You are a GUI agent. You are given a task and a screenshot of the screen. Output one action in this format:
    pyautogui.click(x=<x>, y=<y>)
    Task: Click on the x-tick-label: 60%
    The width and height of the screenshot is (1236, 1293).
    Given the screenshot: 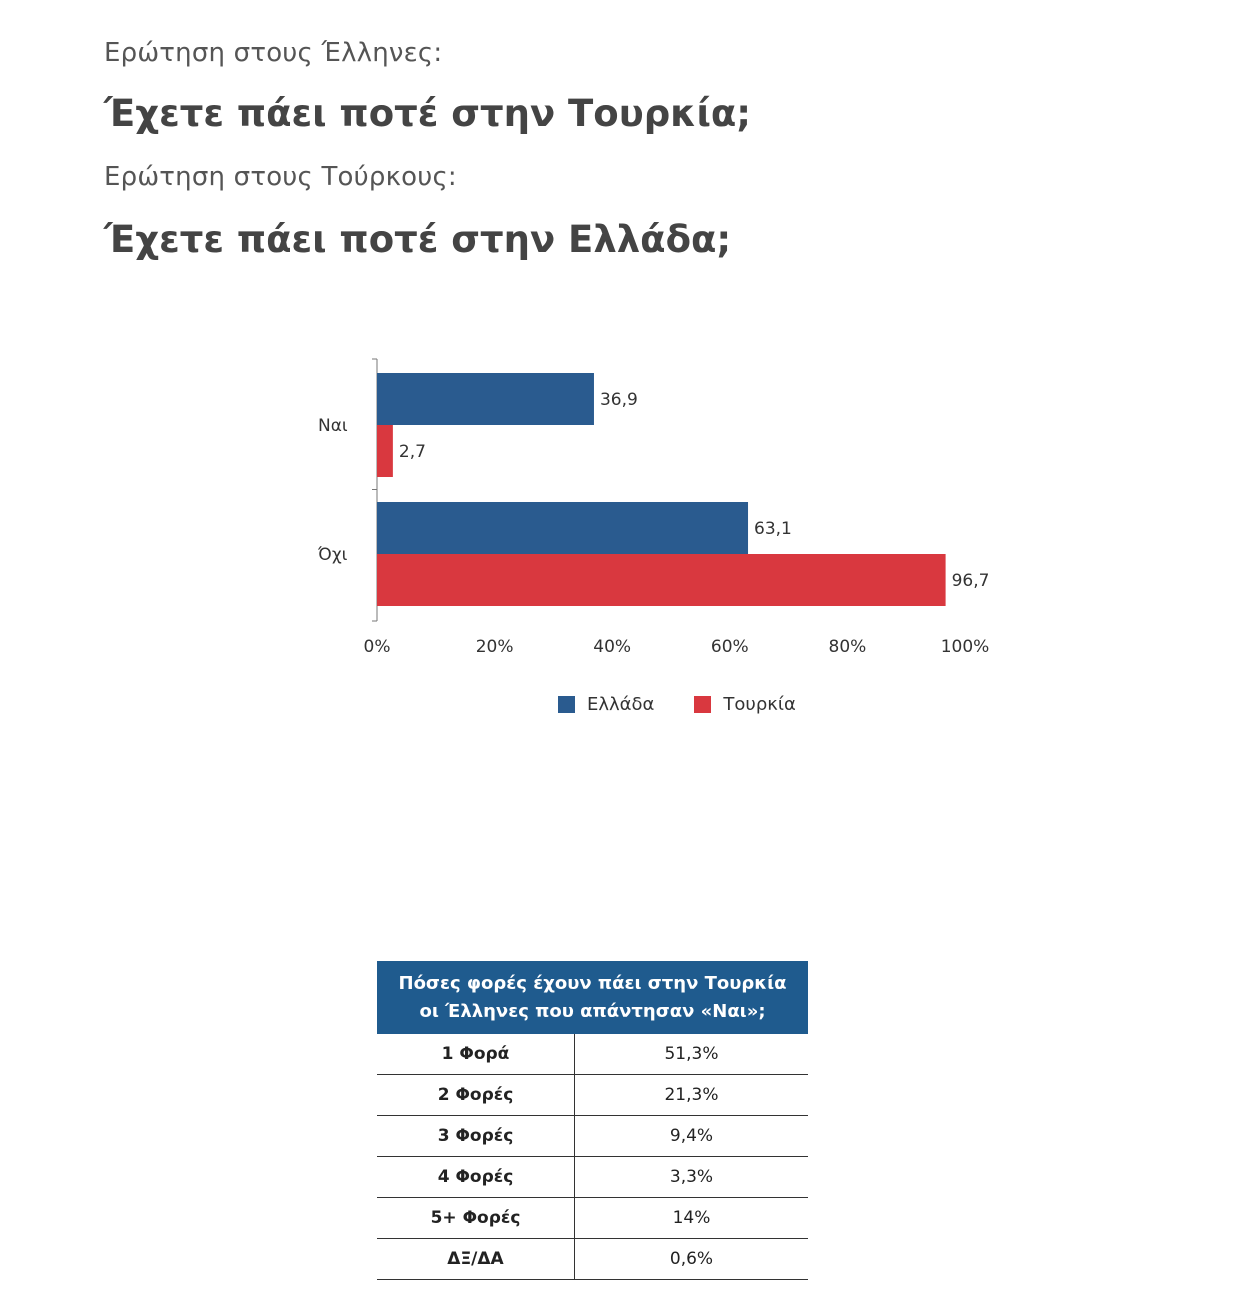 What is the action you would take?
    pyautogui.click(x=730, y=647)
    